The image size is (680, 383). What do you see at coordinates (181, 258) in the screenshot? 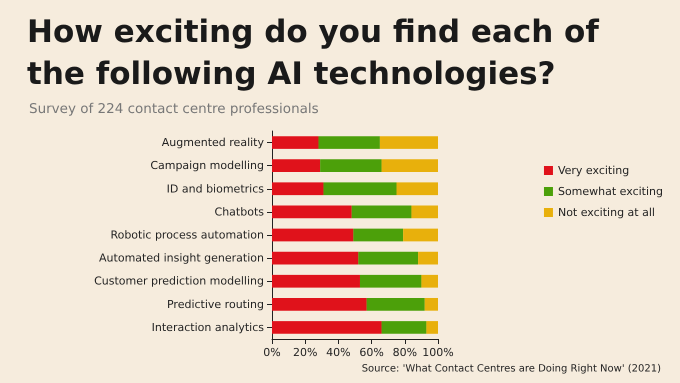
I see `y-tick-label: Automated insight generation` at bounding box center [181, 258].